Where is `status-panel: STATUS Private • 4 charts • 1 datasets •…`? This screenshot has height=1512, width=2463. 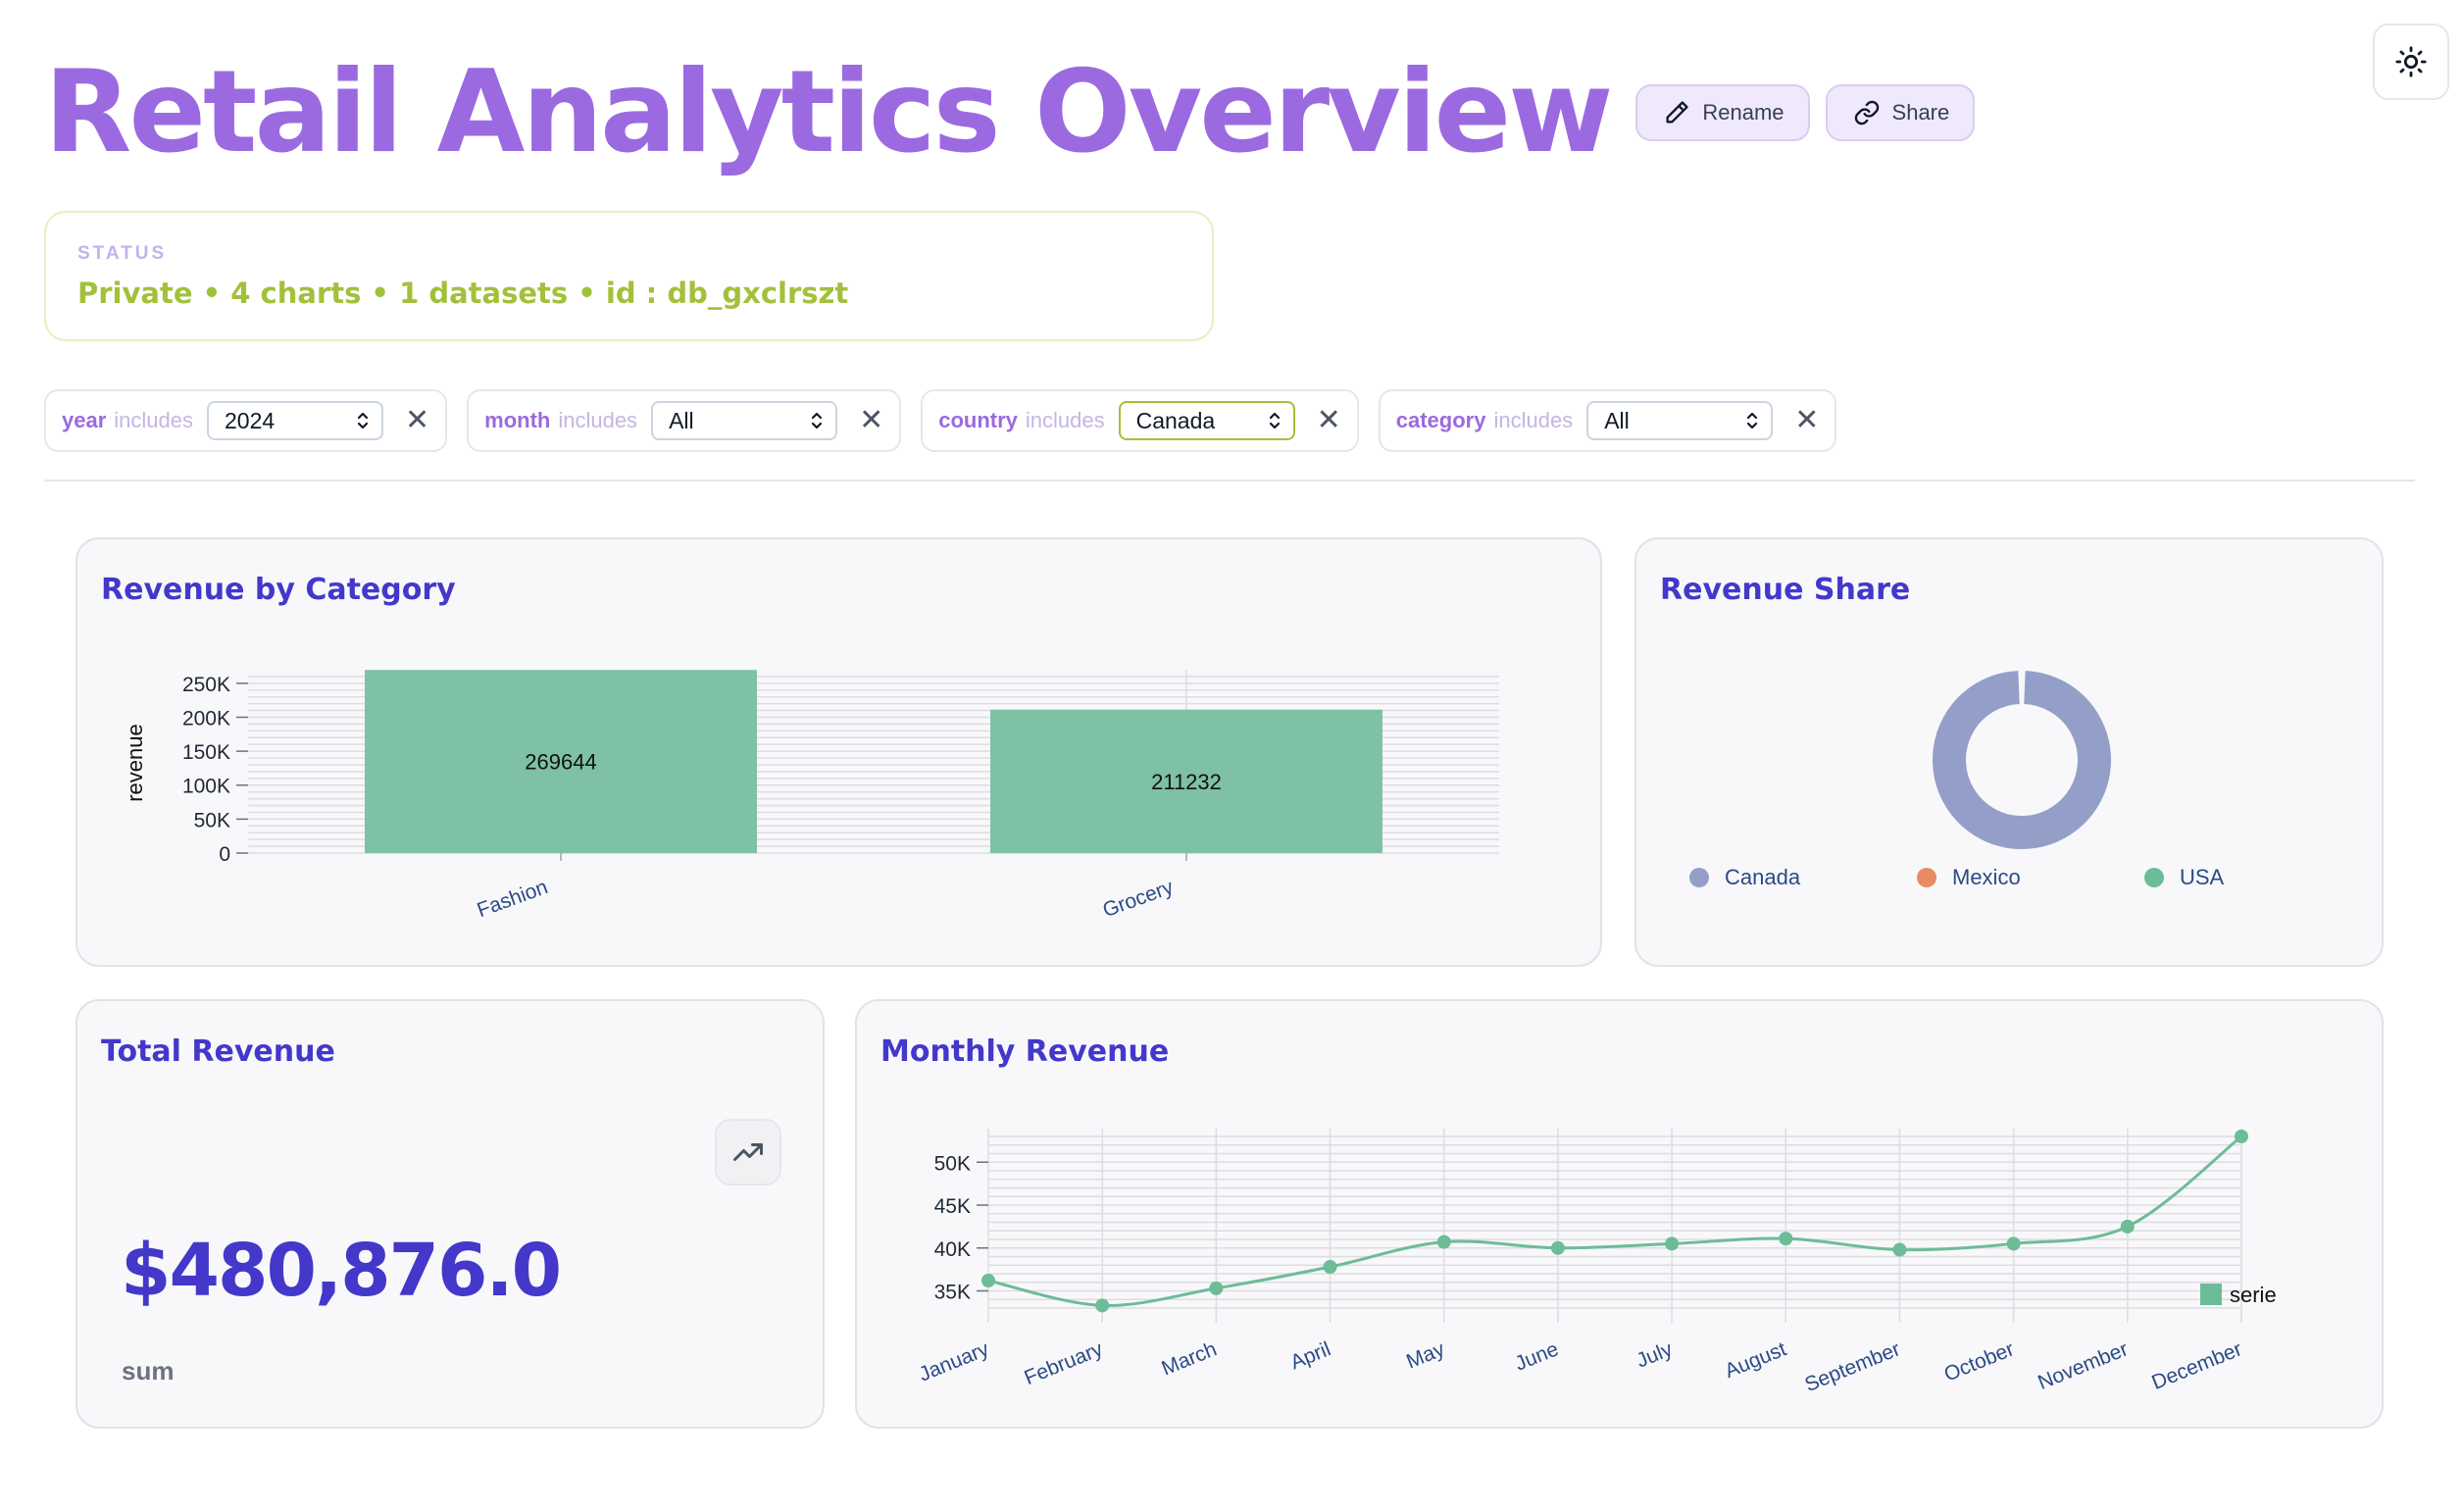
status-panel: STATUS Private • 4 charts • 1 datasets •… is located at coordinates (629, 276).